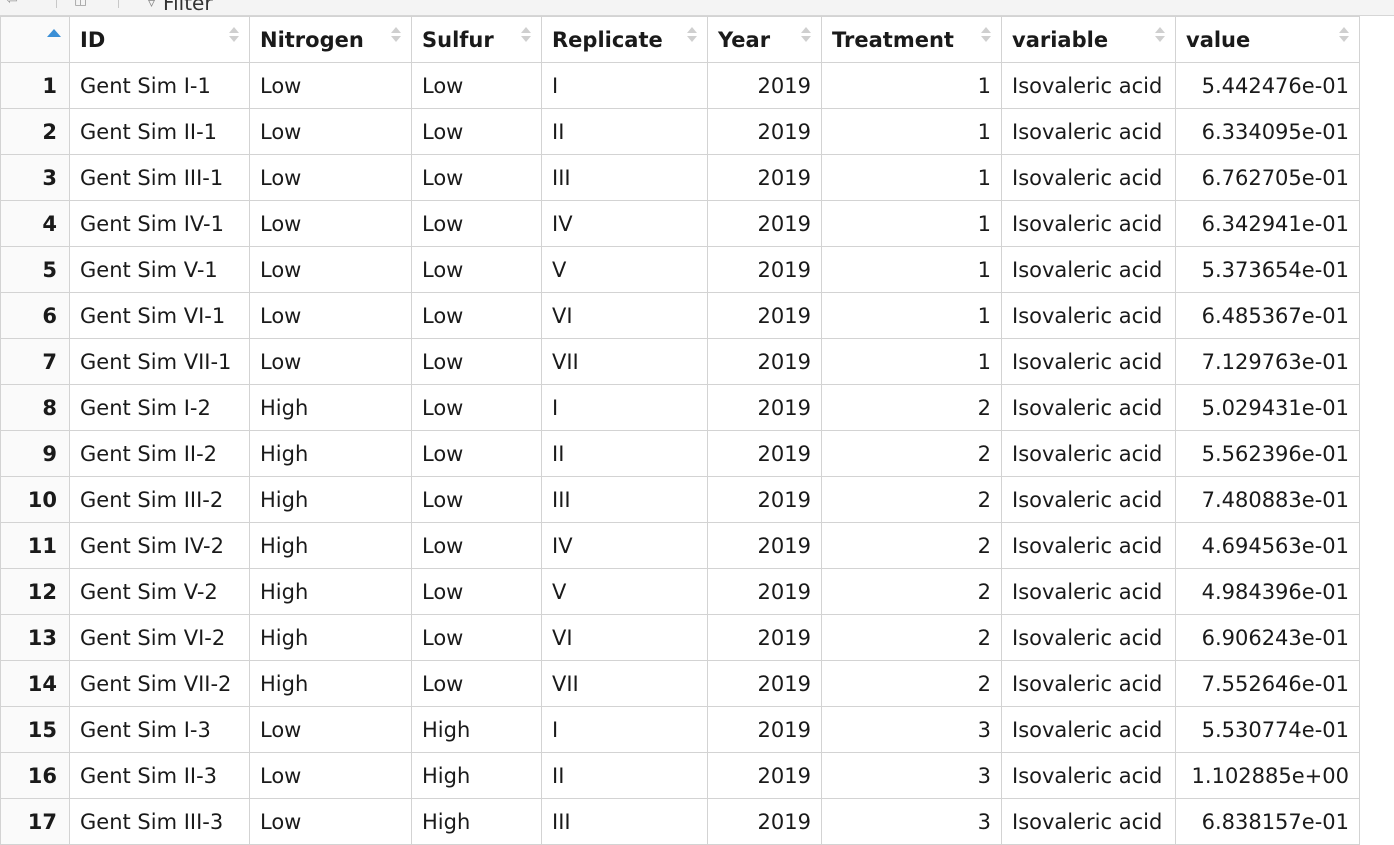 The image size is (1394, 845). What do you see at coordinates (159, 775) in the screenshot?
I see `table-cell-id: Gent Sim II-3` at bounding box center [159, 775].